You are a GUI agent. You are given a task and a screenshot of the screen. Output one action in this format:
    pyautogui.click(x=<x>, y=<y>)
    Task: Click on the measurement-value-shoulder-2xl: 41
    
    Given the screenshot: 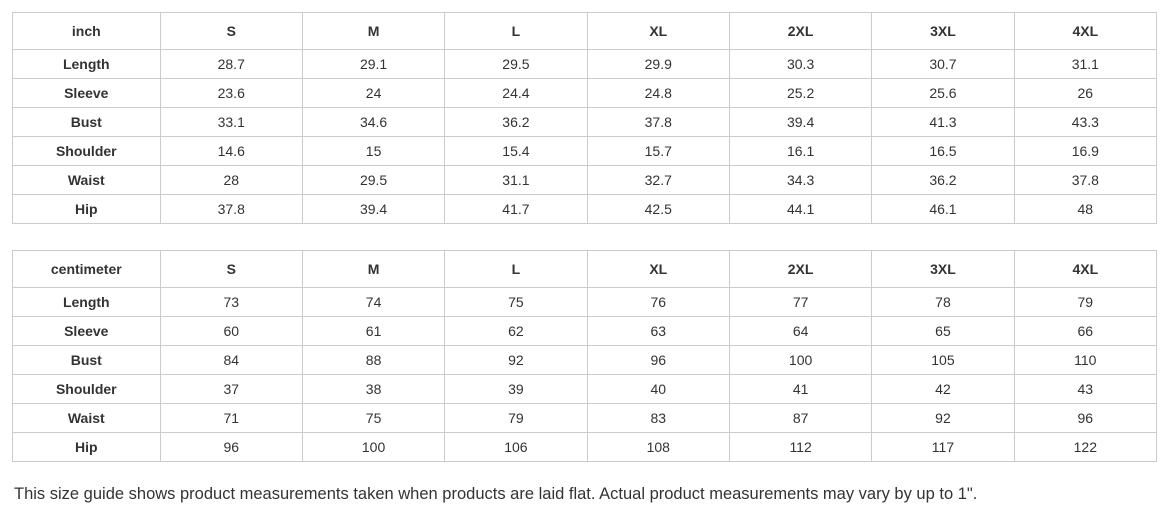 What is the action you would take?
    pyautogui.click(x=800, y=389)
    